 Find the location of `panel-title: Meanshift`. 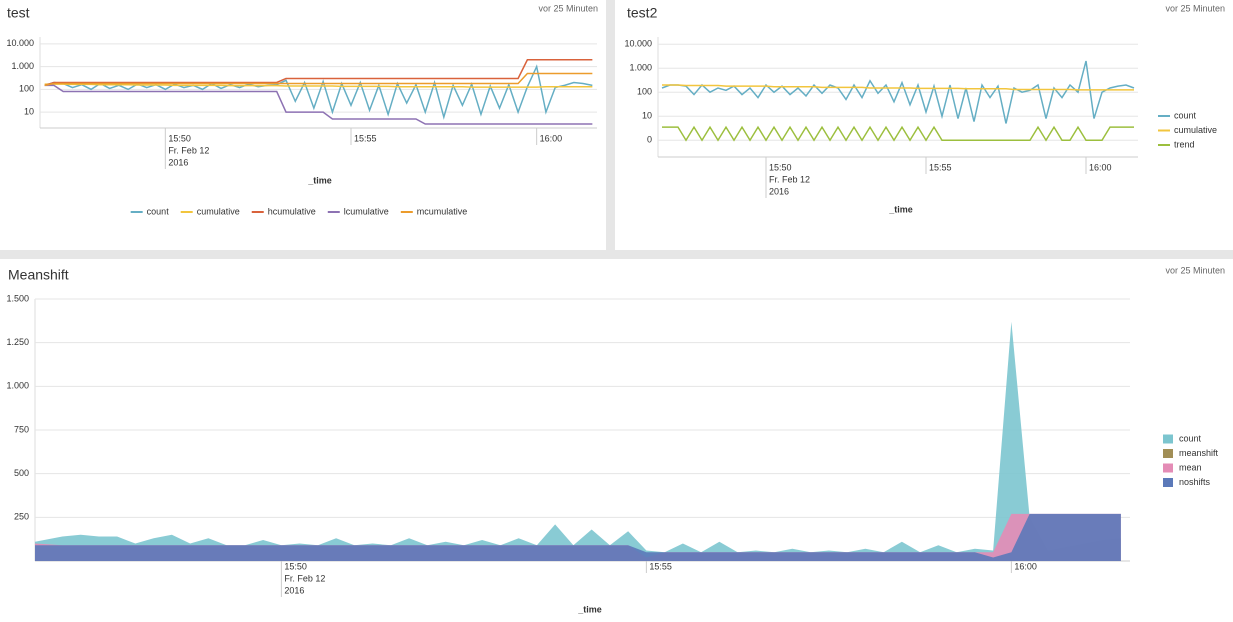

panel-title: Meanshift is located at coordinates (38, 275).